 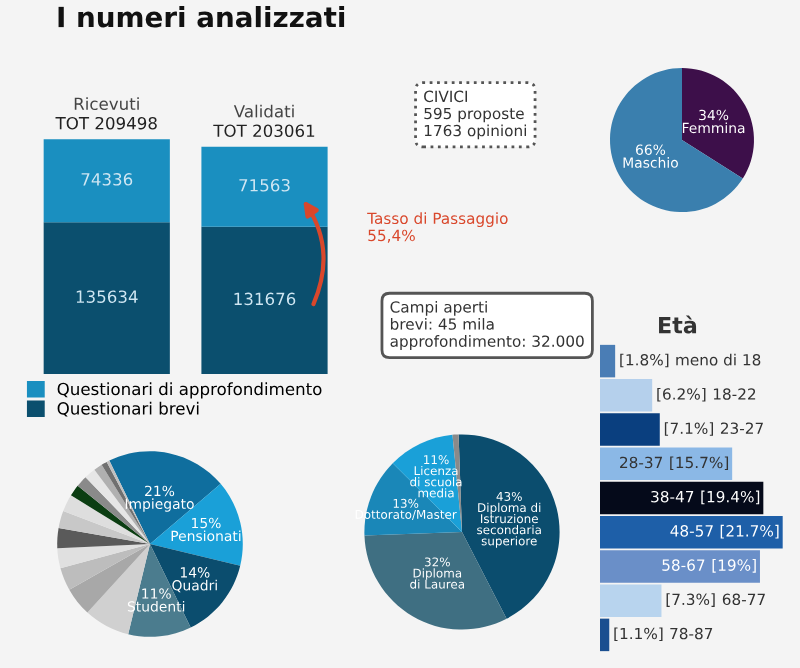 I want to click on data-label: 74336, so click(x=107, y=179).